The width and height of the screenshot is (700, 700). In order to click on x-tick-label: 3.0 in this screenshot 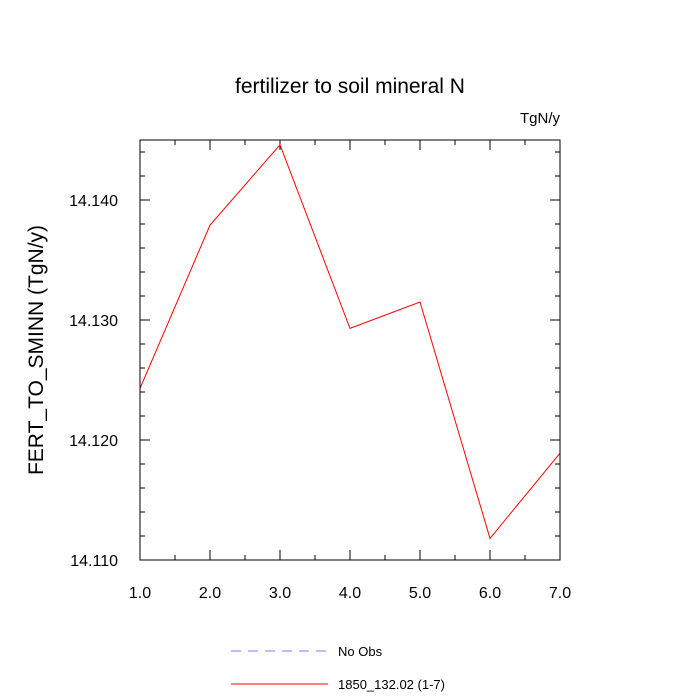, I will do `click(280, 593)`.